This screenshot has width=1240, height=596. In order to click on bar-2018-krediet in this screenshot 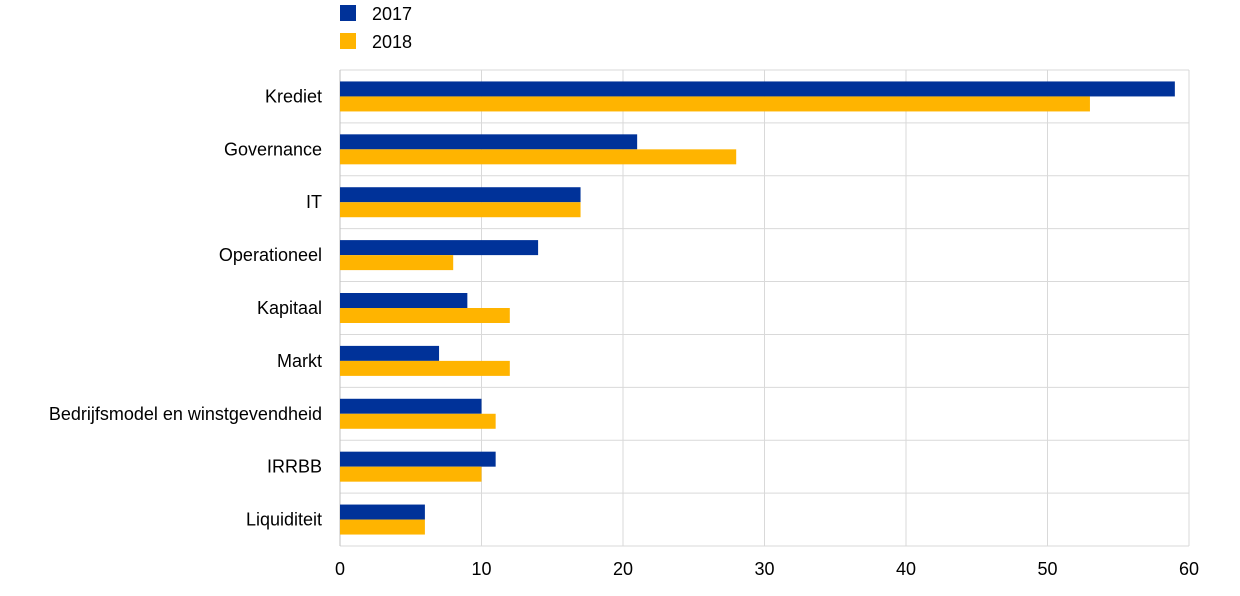, I will do `click(715, 104)`.